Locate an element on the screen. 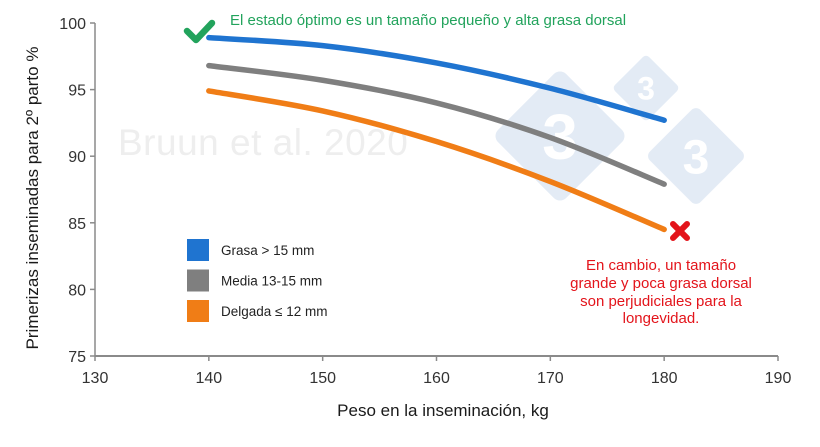 This screenshot has height=447, width=820. x-tick-label: 180 is located at coordinates (664, 378).